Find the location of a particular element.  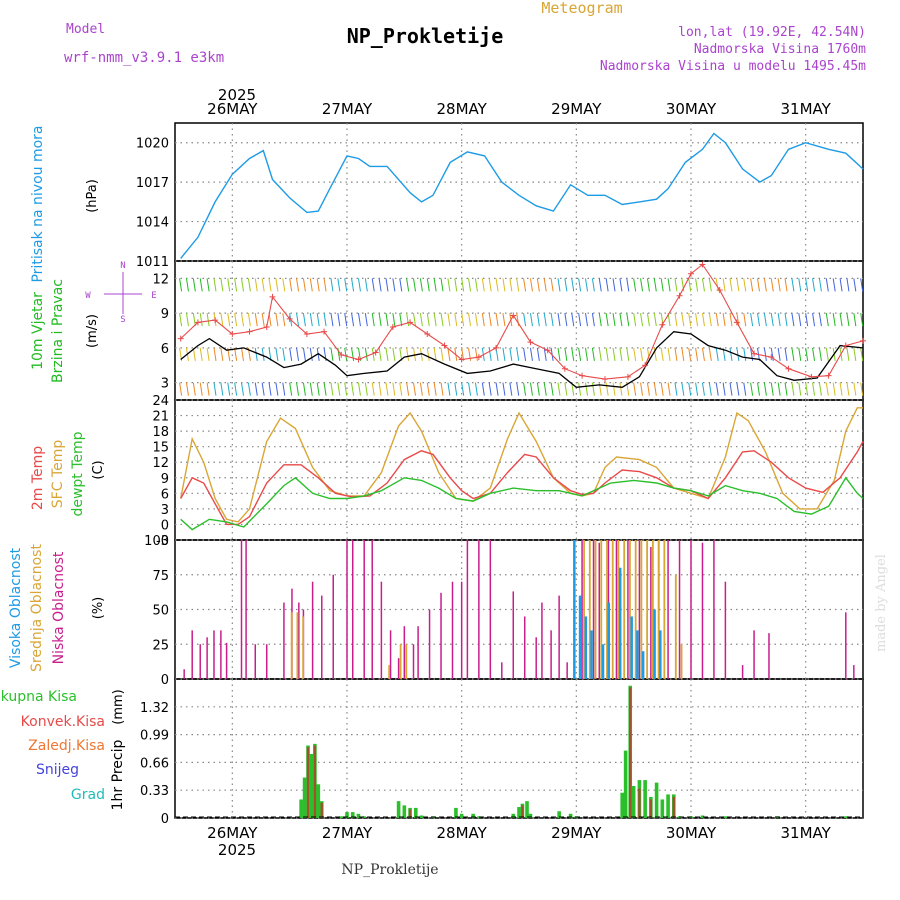

wind-unit: (m/s) is located at coordinates (92, 331).